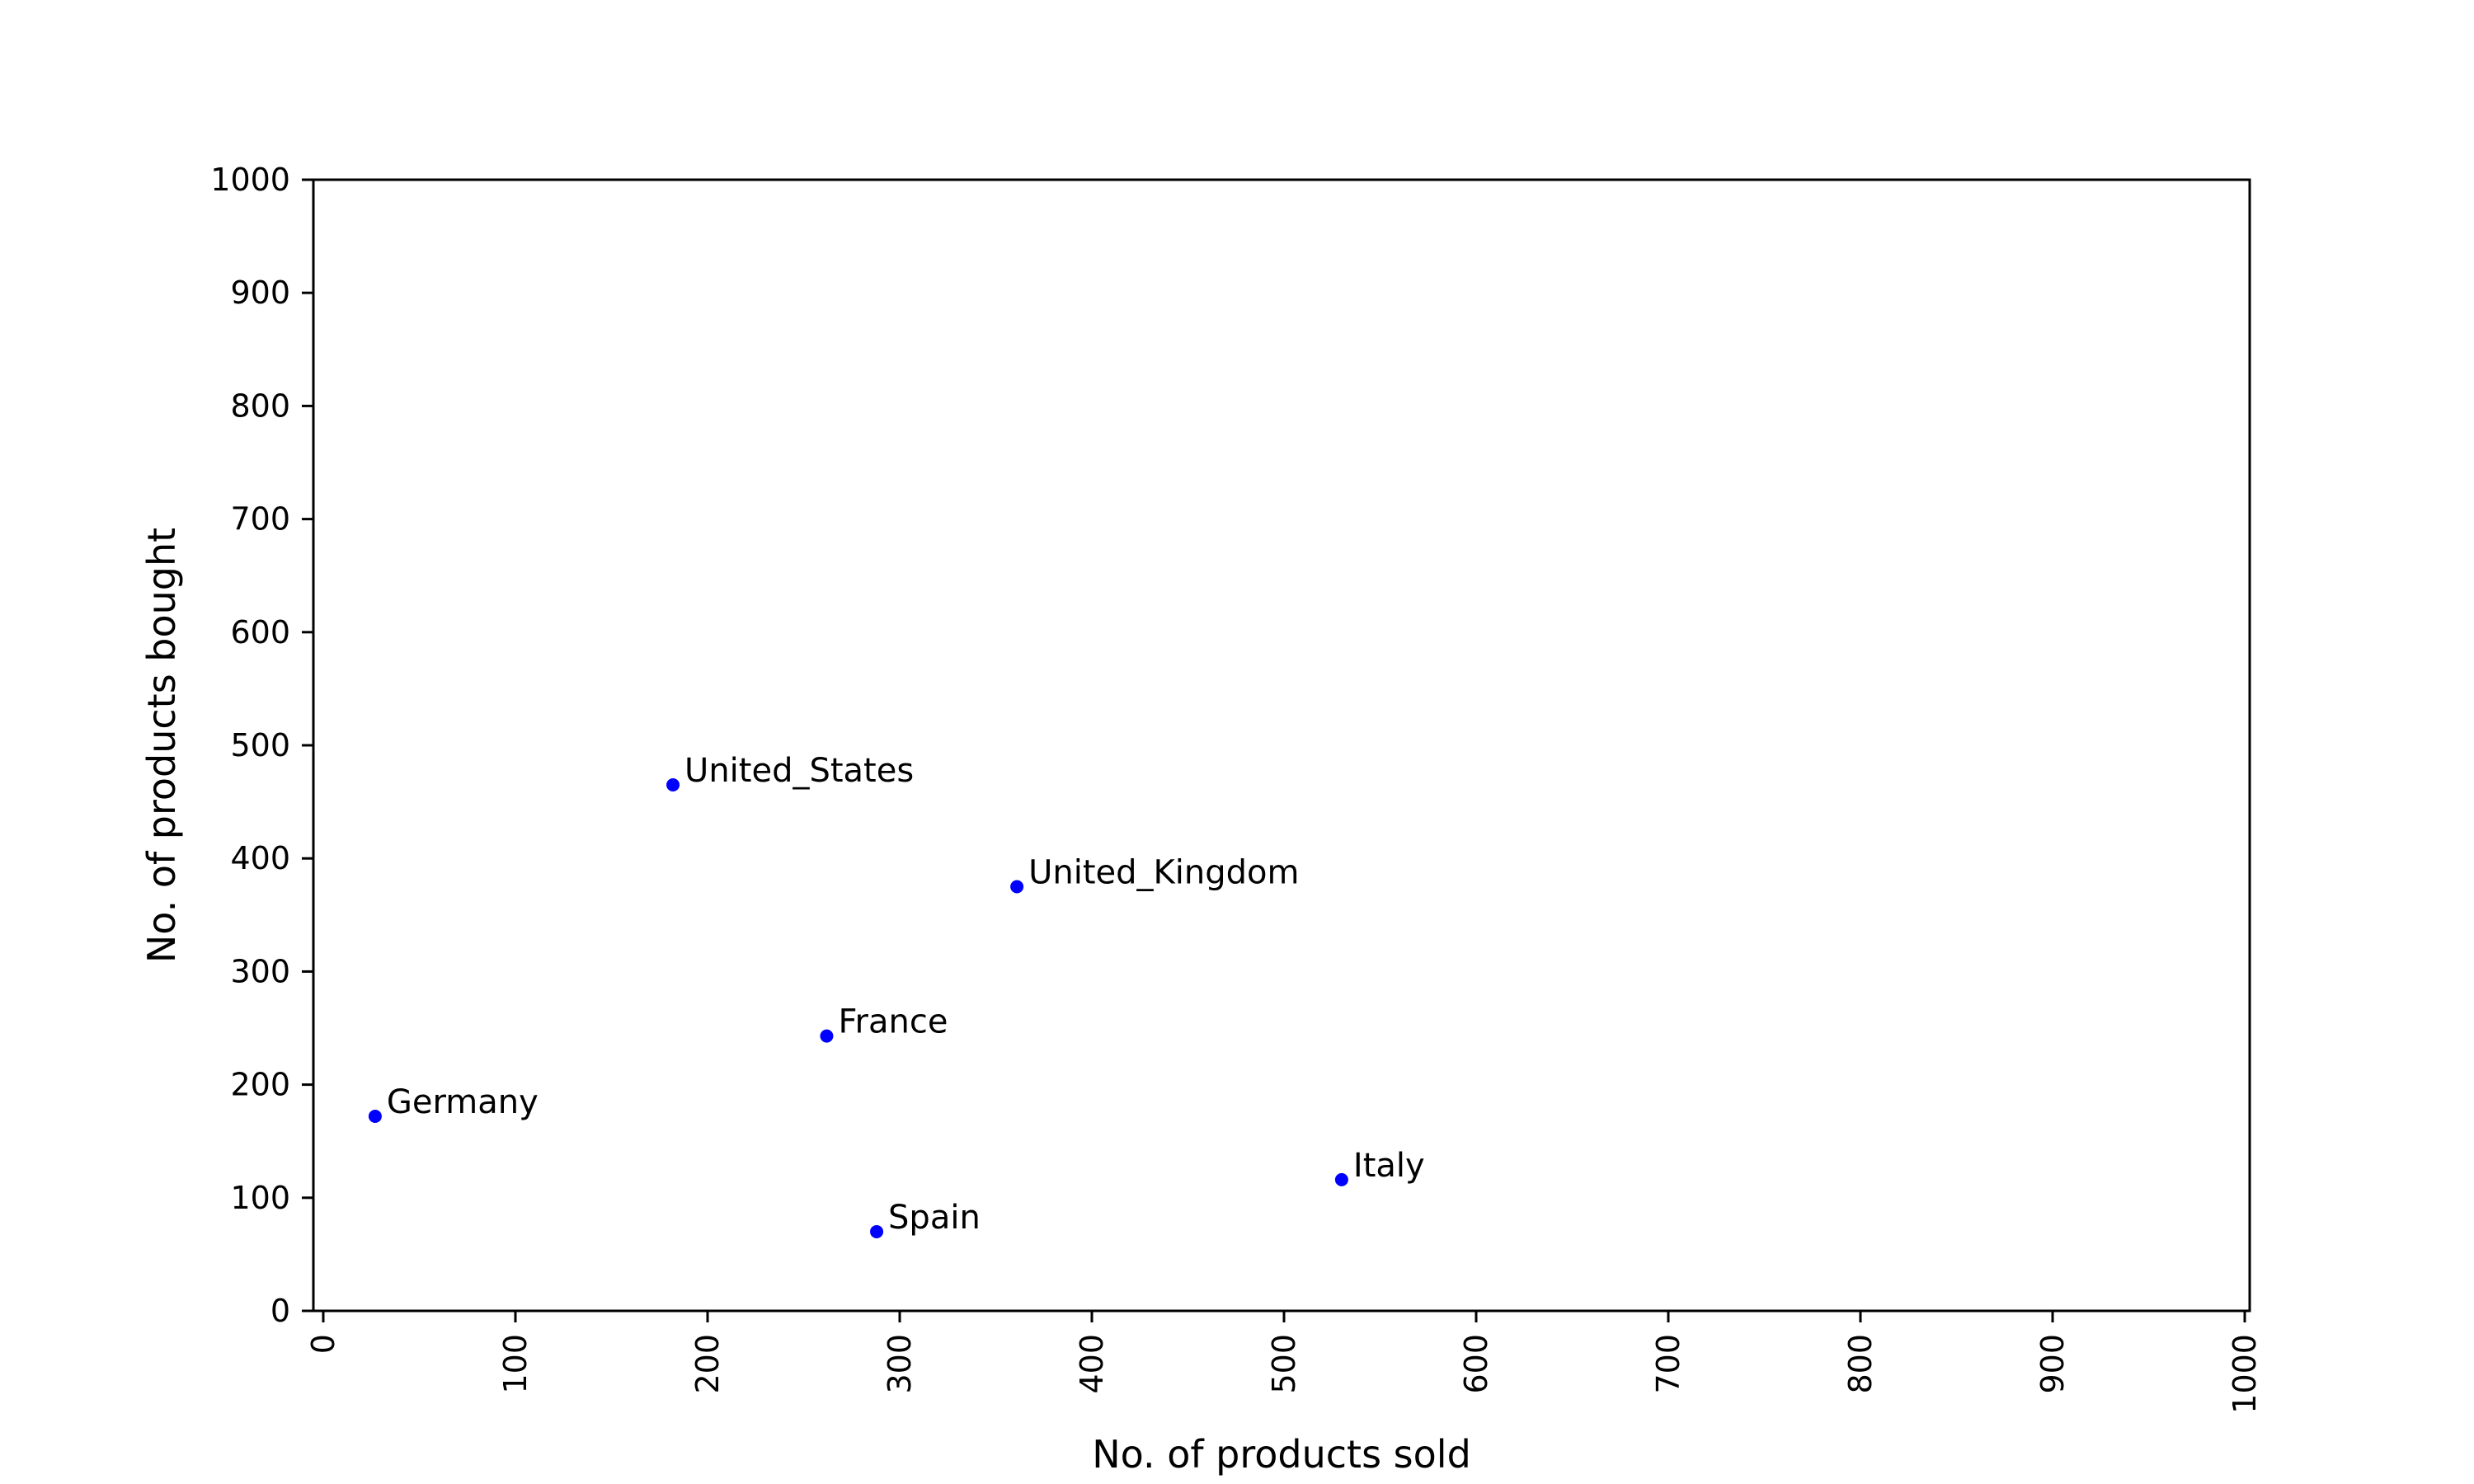  What do you see at coordinates (934, 1218) in the screenshot?
I see `data-point-label: Spain` at bounding box center [934, 1218].